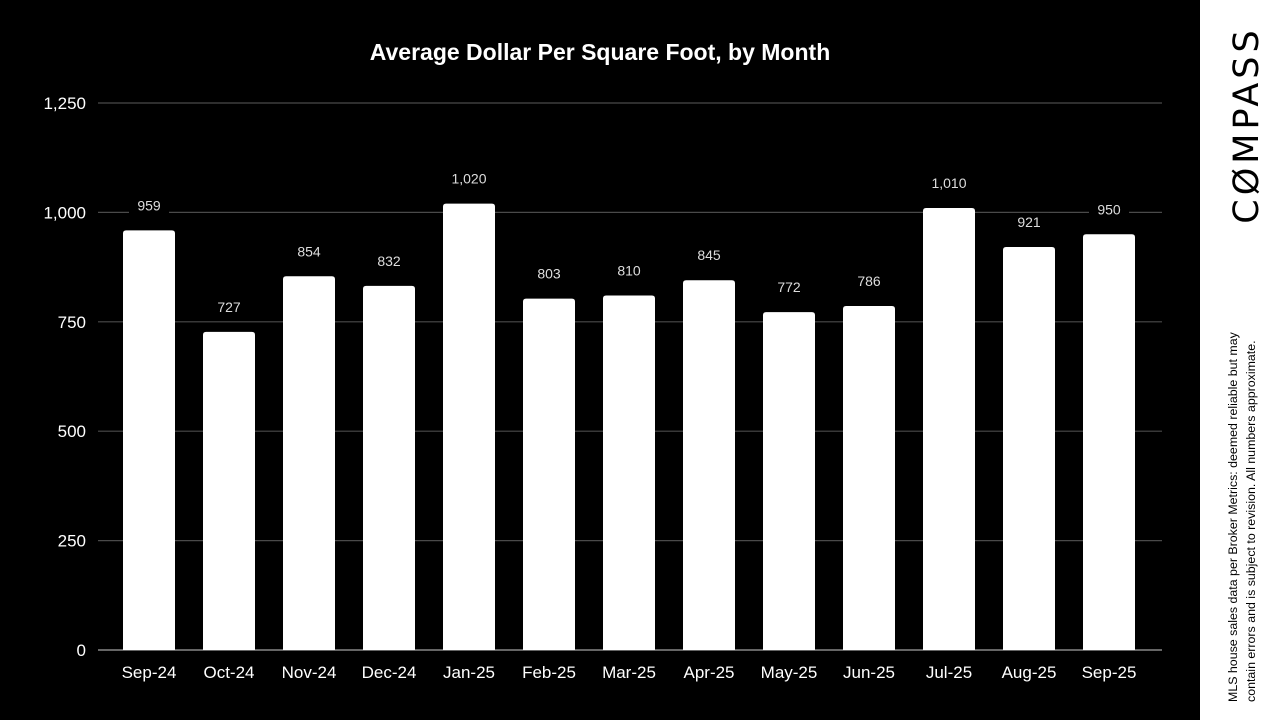 Image resolution: width=1280 pixels, height=720 pixels. What do you see at coordinates (600, 52) in the screenshot?
I see `chart-title: Average Dollar Per Square Foot, by Month` at bounding box center [600, 52].